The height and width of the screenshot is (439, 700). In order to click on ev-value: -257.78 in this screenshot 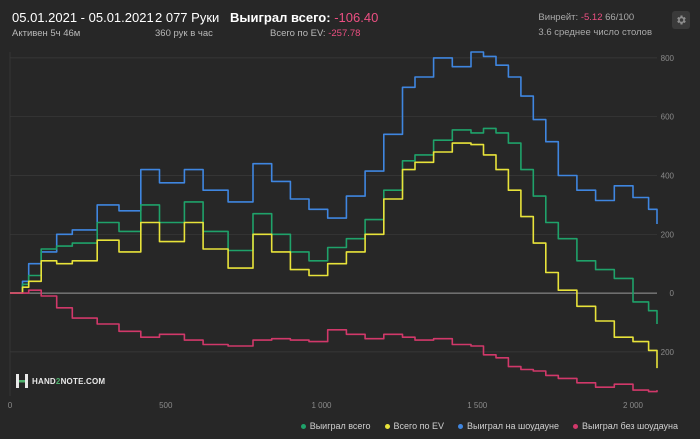, I will do `click(344, 33)`.